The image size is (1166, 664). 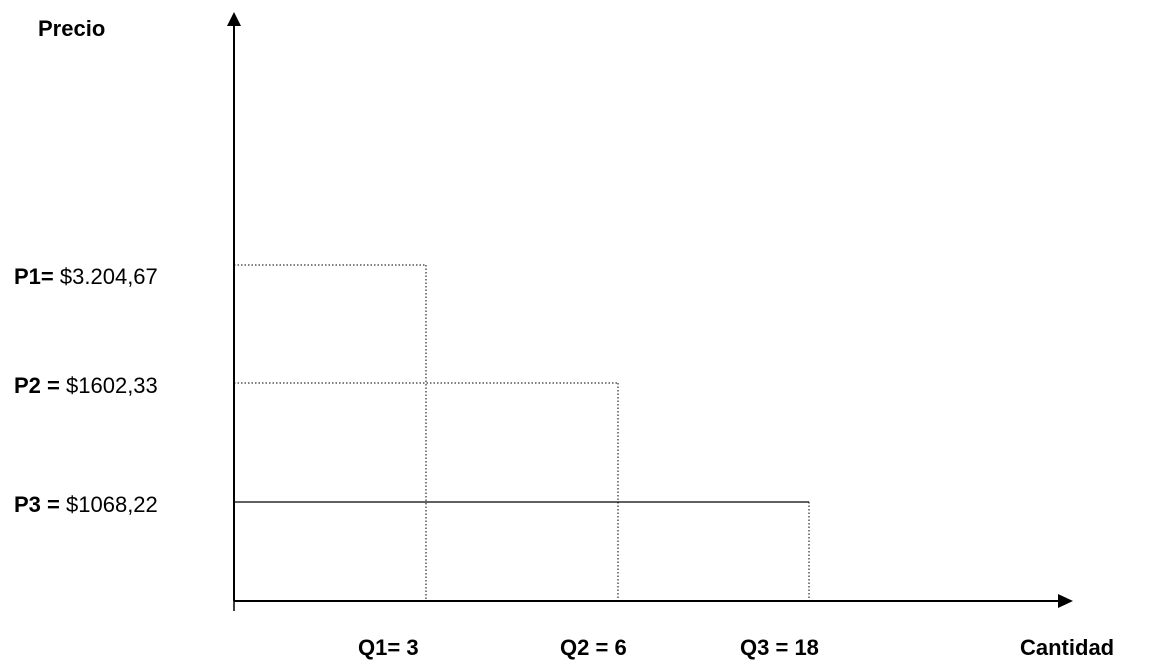 I want to click on quantity-label-q1: Q1= 3, so click(x=388, y=648).